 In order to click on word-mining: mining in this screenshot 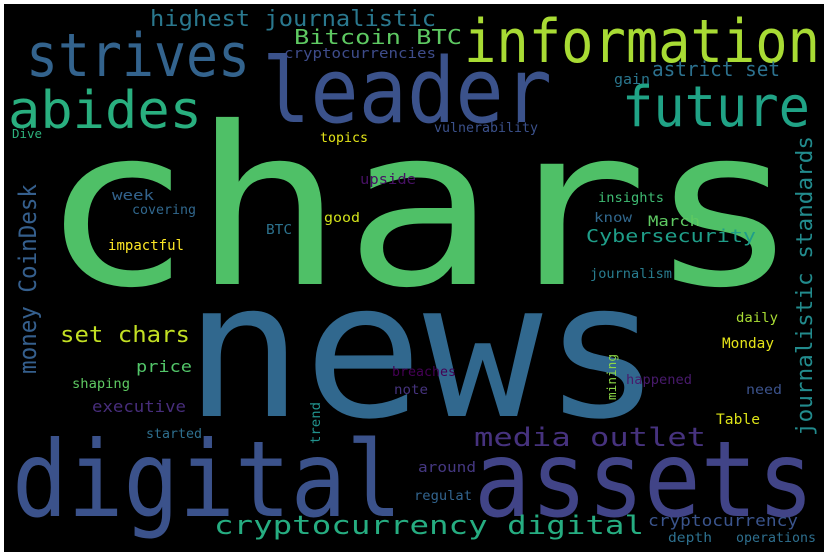, I will do `click(612, 377)`.